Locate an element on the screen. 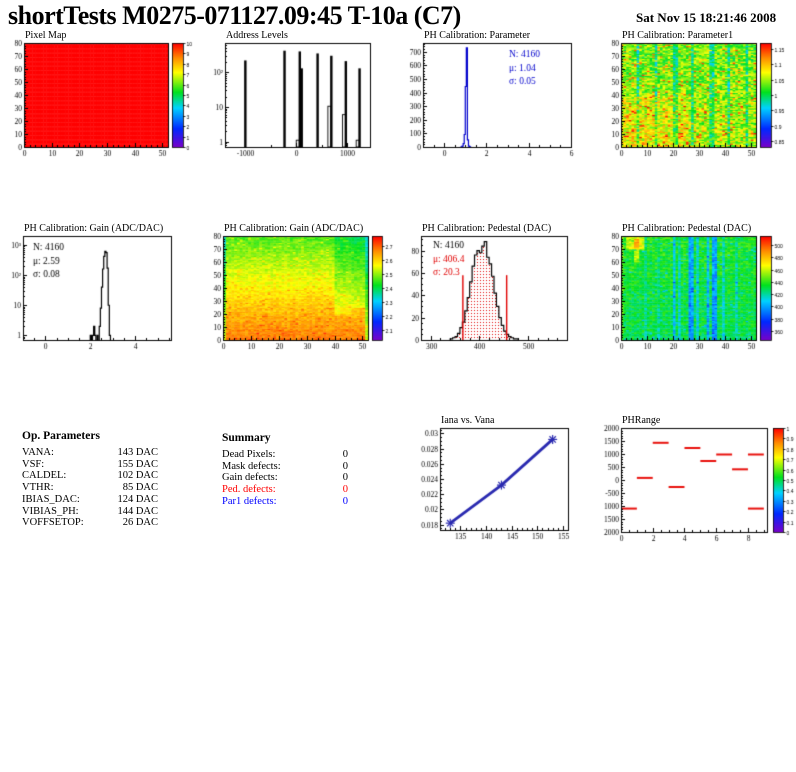 The height and width of the screenshot is (772, 796). chart-gain-histogram: PH Calibration: Gain (ADC/DAC) is located at coordinates (99, 290).